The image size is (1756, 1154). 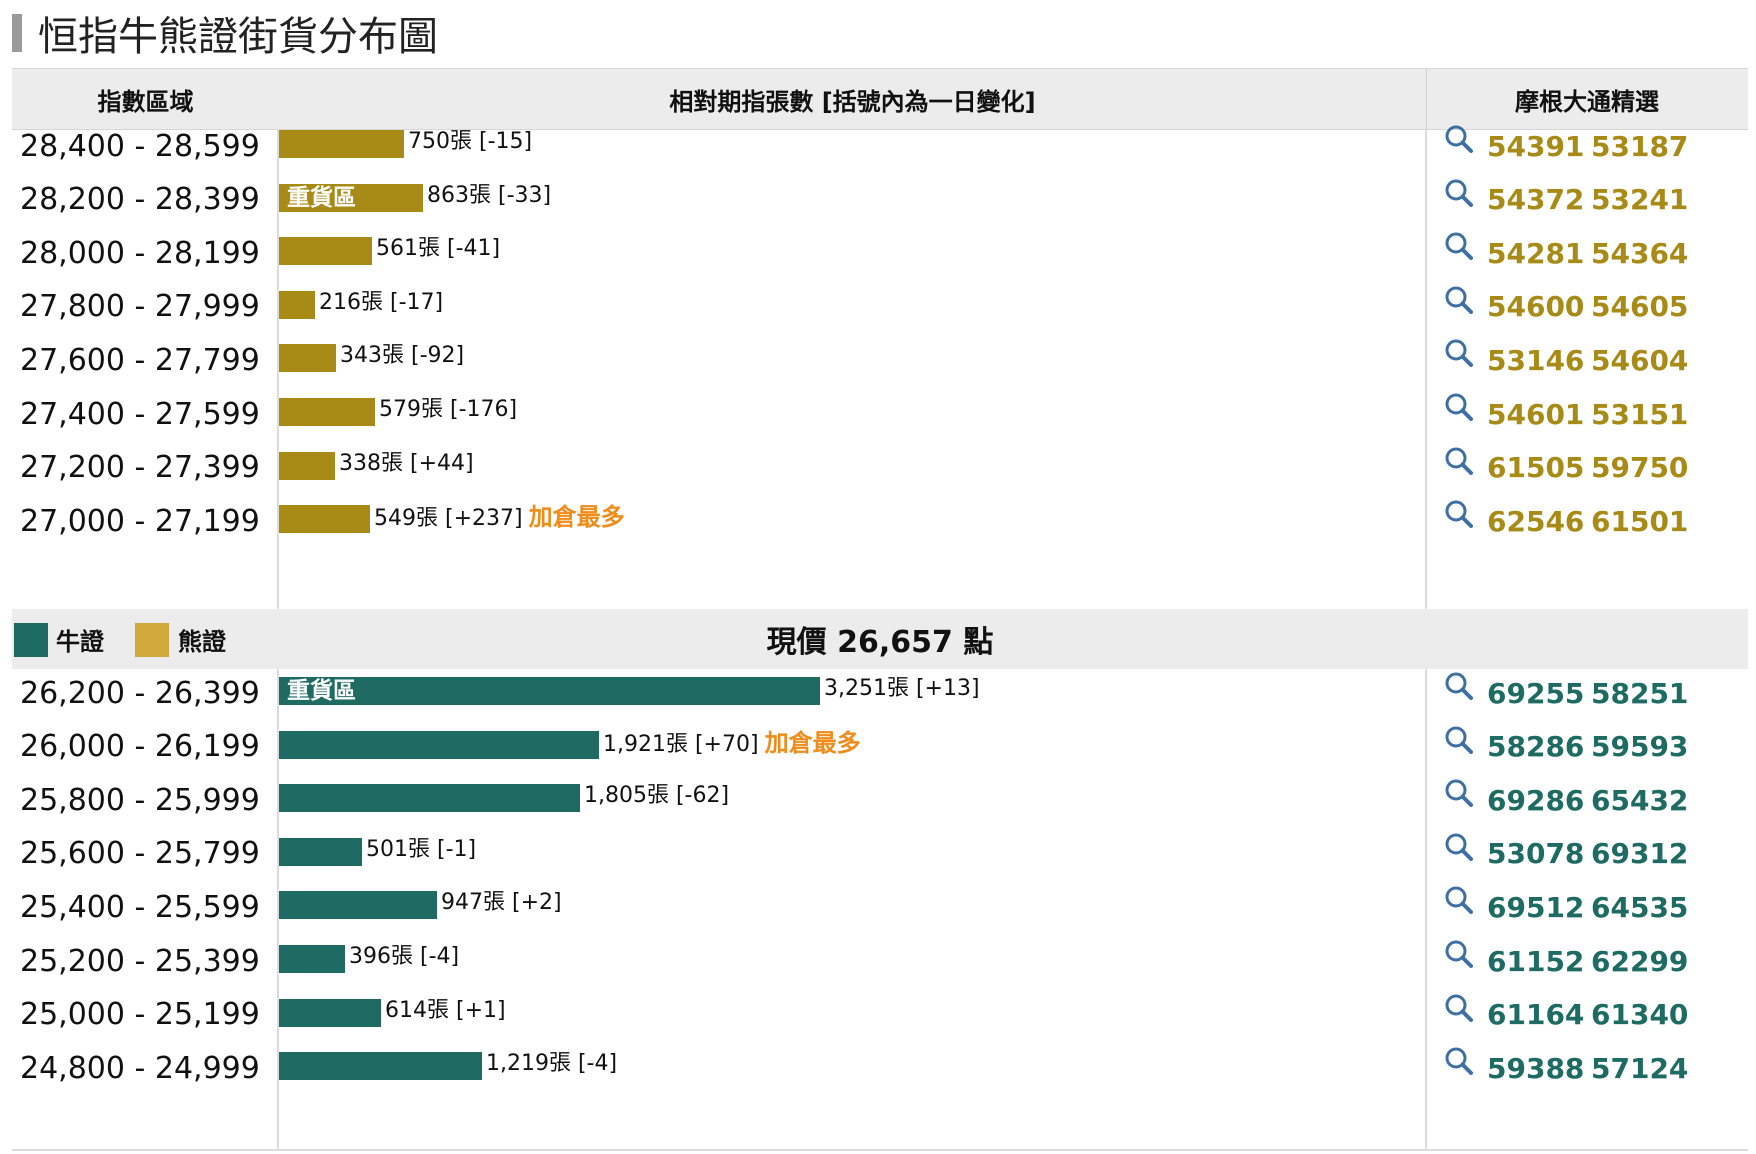 I want to click on warrant-code-link: 59593, so click(x=1640, y=747).